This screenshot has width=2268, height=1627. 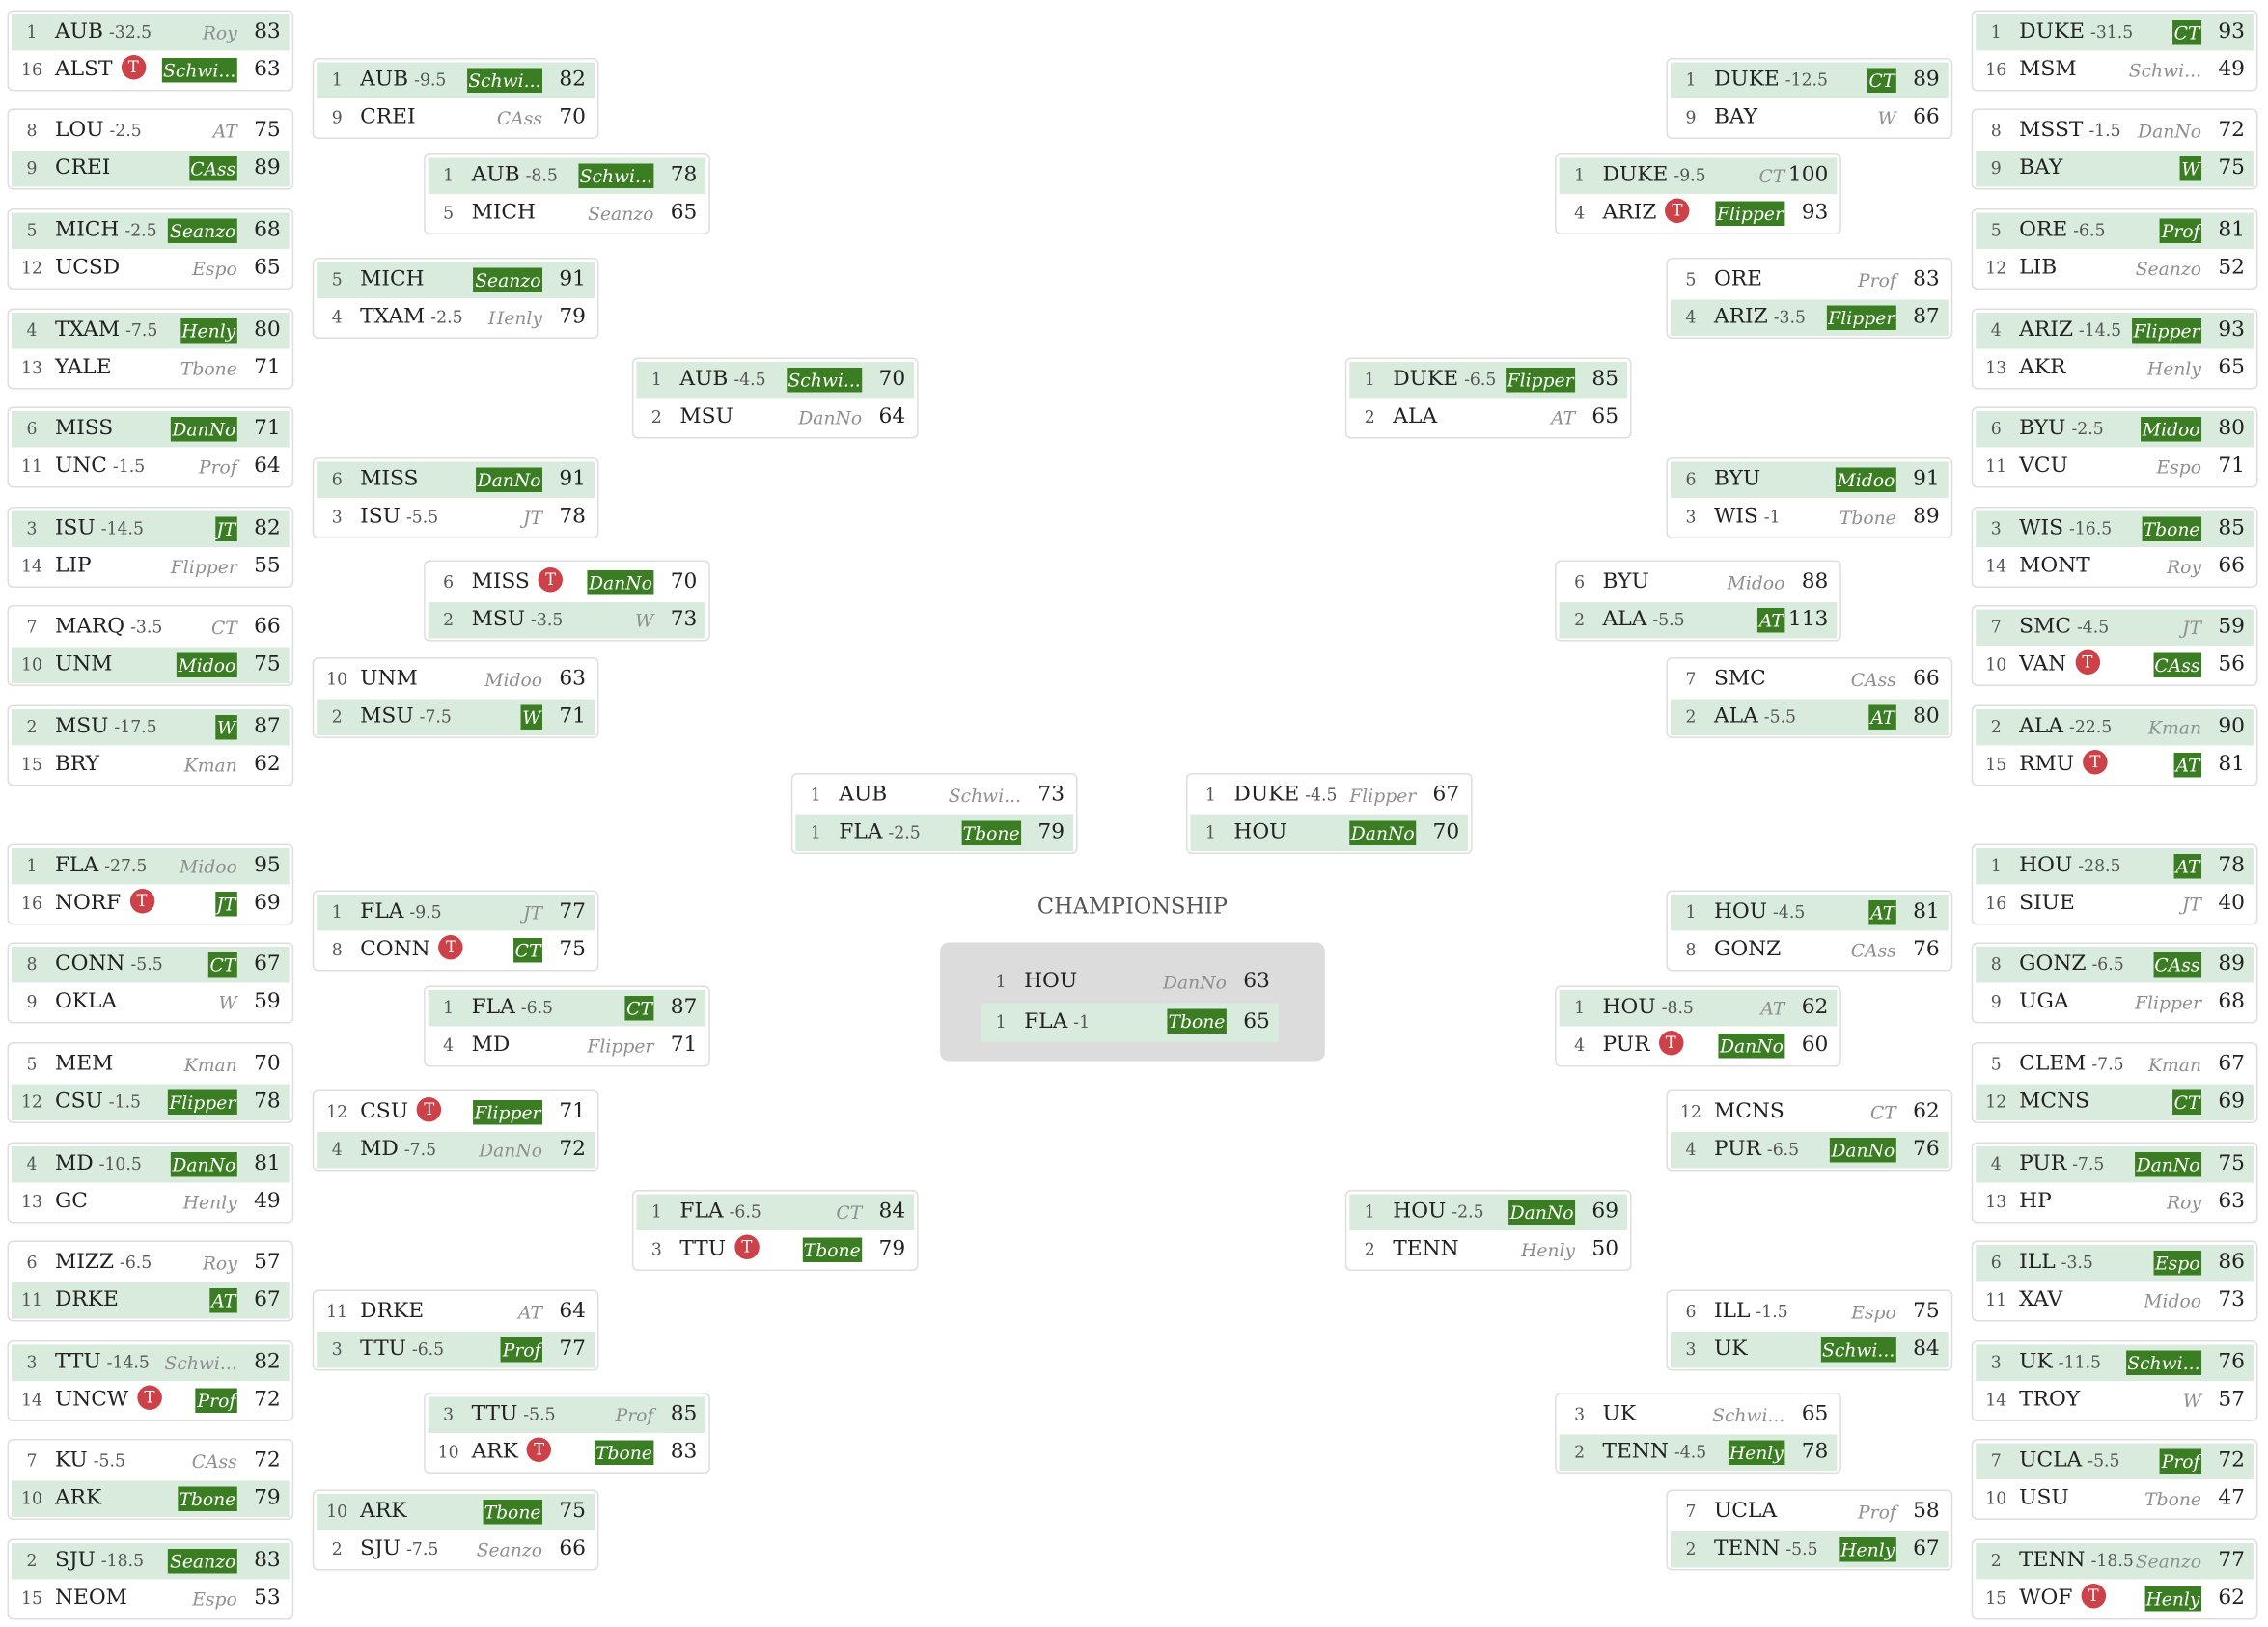 I want to click on team-row: 6 BYU -2.5 Midoo 80, so click(x=2115, y=429).